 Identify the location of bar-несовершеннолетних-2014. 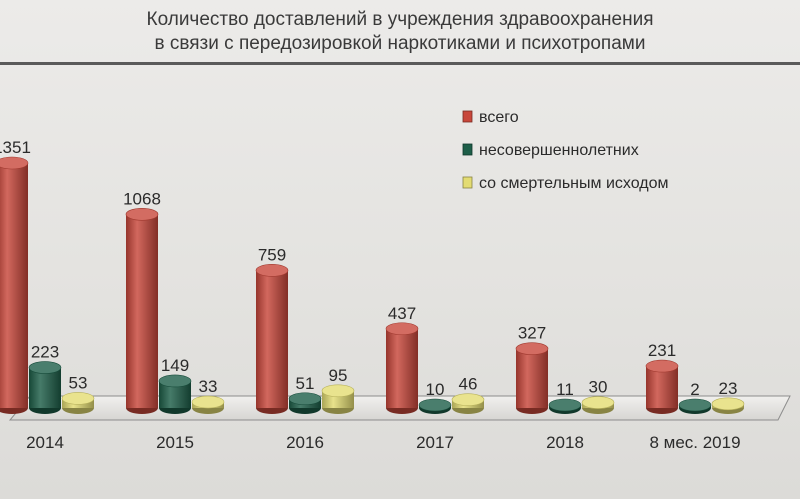
(45, 387).